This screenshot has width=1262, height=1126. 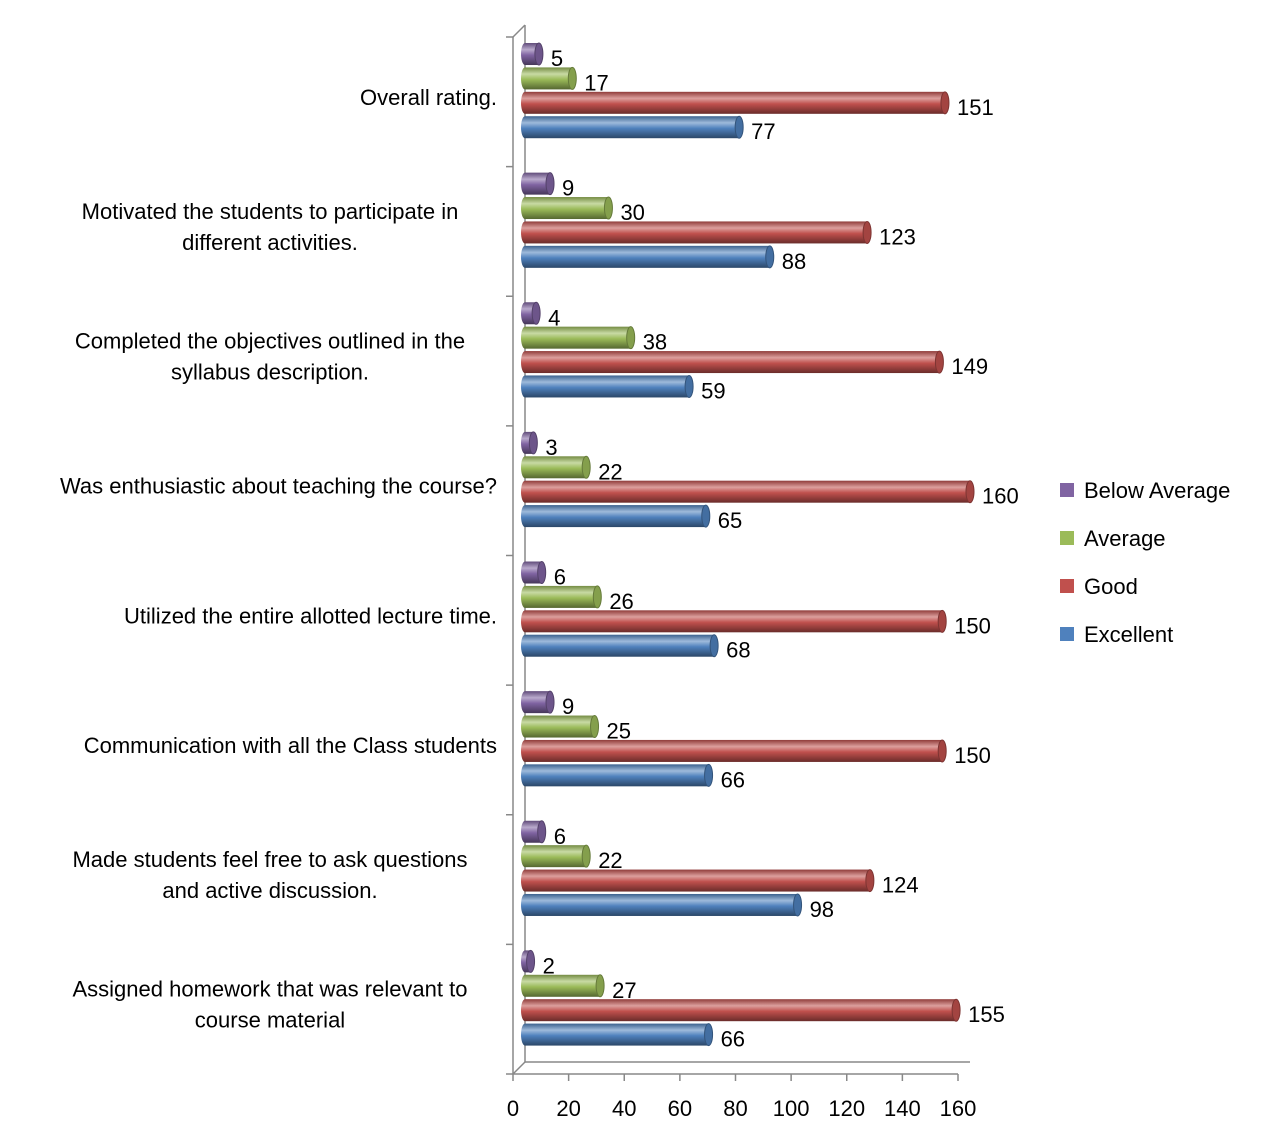 I want to click on legend-label: Below Average, so click(x=1157, y=490).